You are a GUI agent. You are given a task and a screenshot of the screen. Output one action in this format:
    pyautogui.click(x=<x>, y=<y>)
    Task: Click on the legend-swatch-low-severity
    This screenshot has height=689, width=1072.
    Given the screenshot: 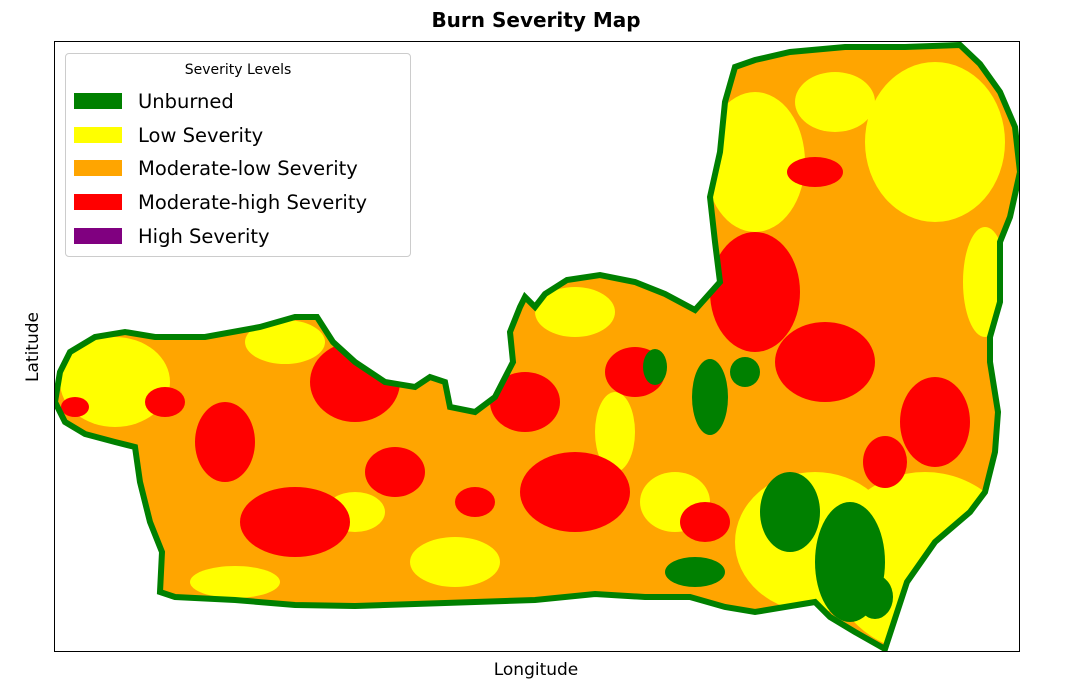 What is the action you would take?
    pyautogui.click(x=98, y=135)
    